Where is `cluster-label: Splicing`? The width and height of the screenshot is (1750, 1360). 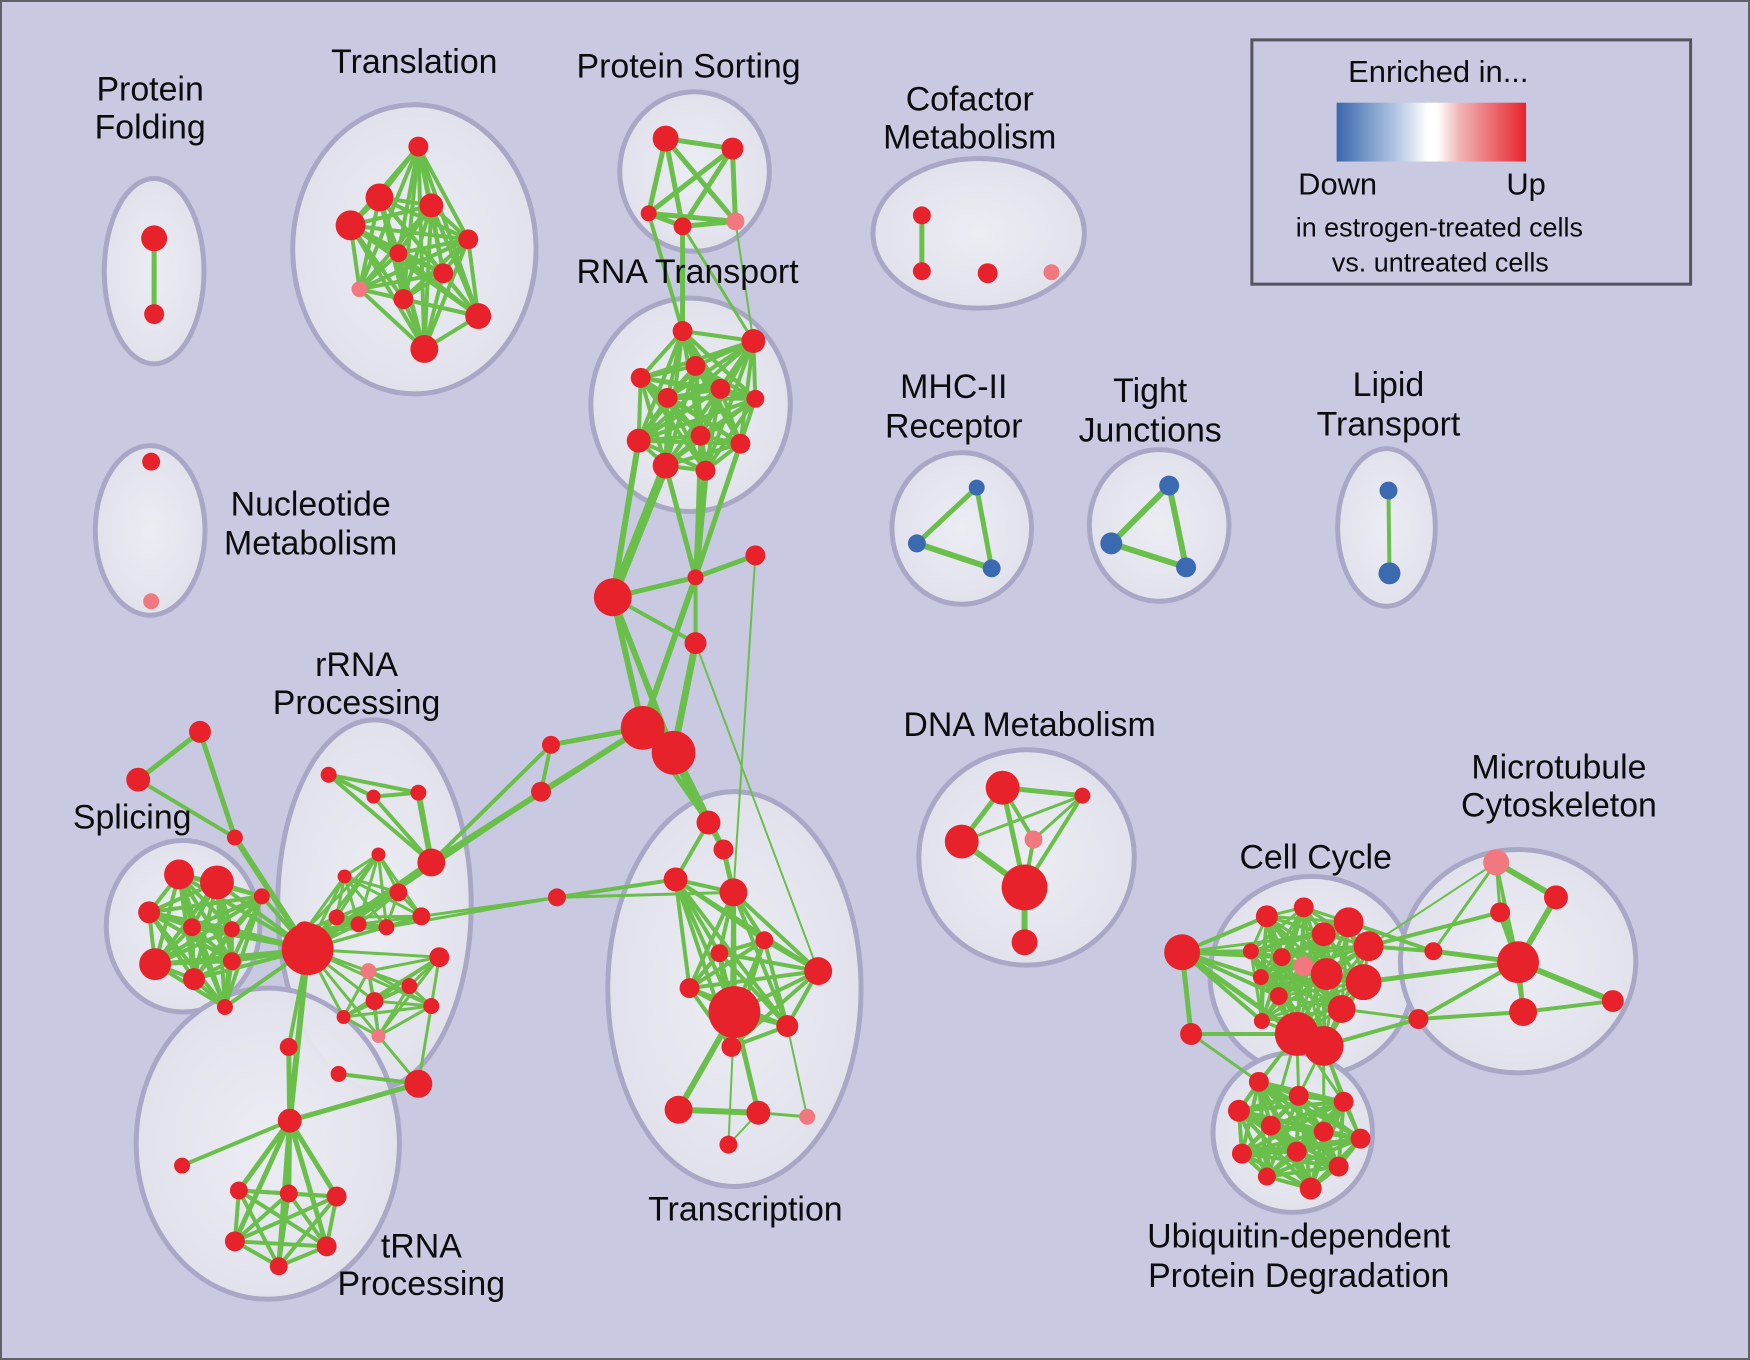 cluster-label: Splicing is located at coordinates (132, 818).